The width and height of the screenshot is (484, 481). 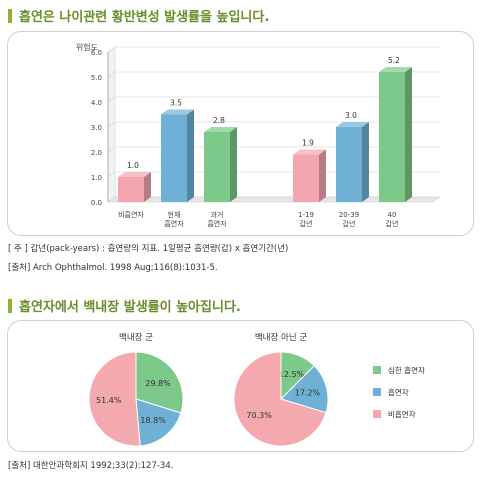 I want to click on section1-heading-text: 흡연은 나이관련 황반변성 발생률을 높입니다., so click(x=144, y=17).